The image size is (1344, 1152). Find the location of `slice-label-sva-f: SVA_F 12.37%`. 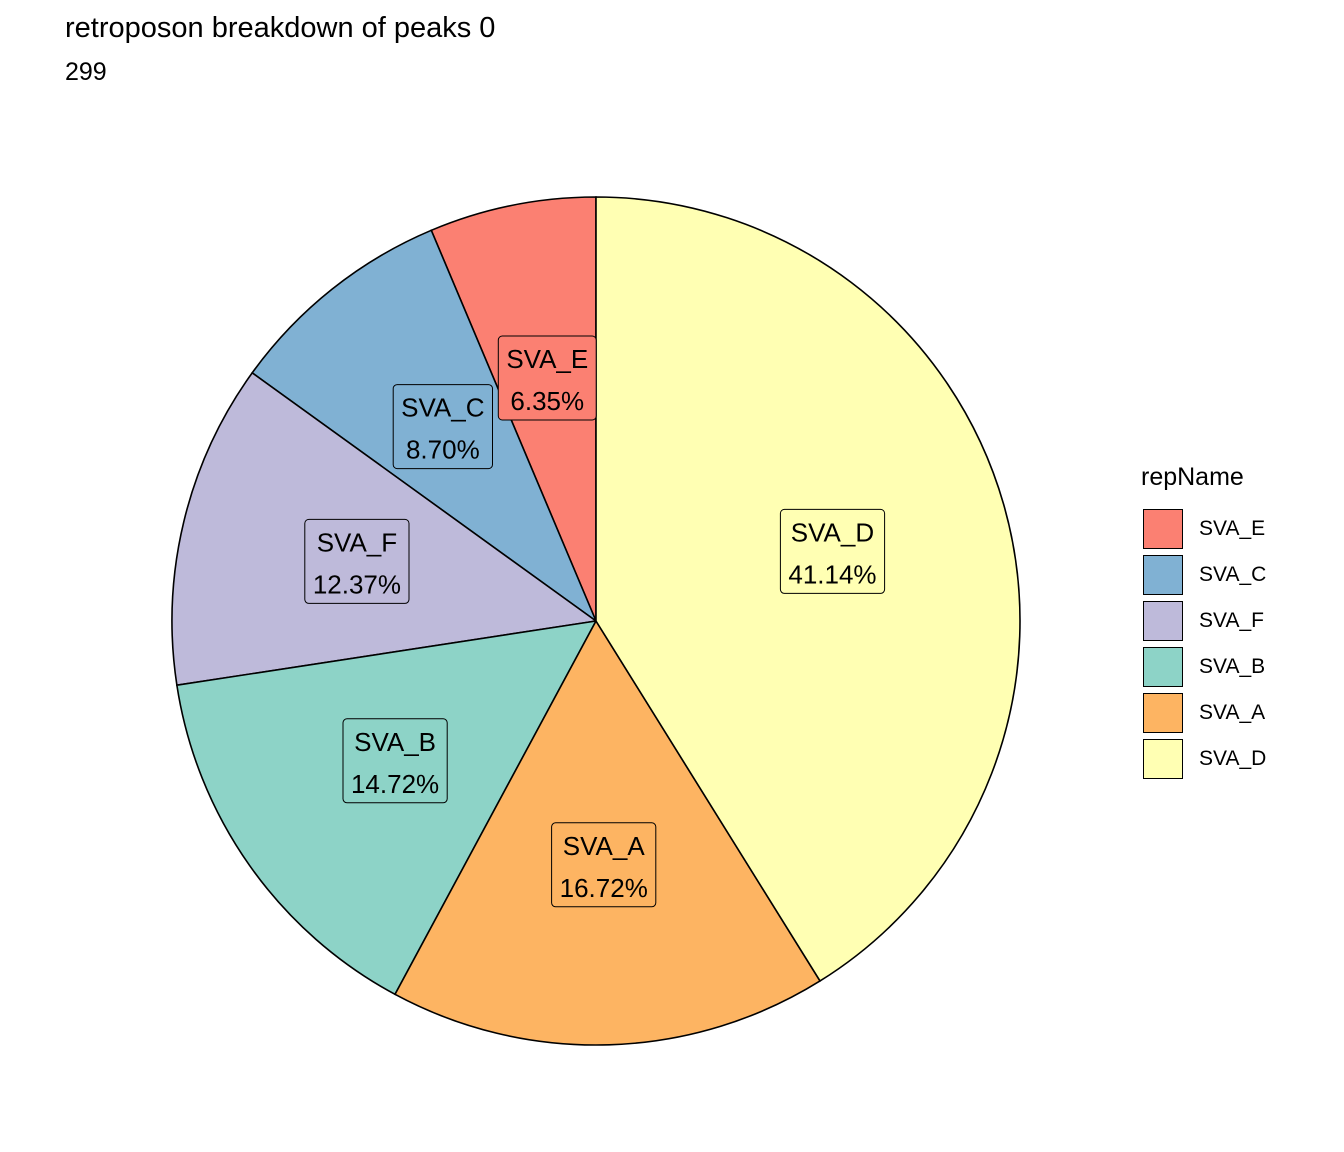

slice-label-sva-f: SVA_F 12.37% is located at coordinates (357, 561).